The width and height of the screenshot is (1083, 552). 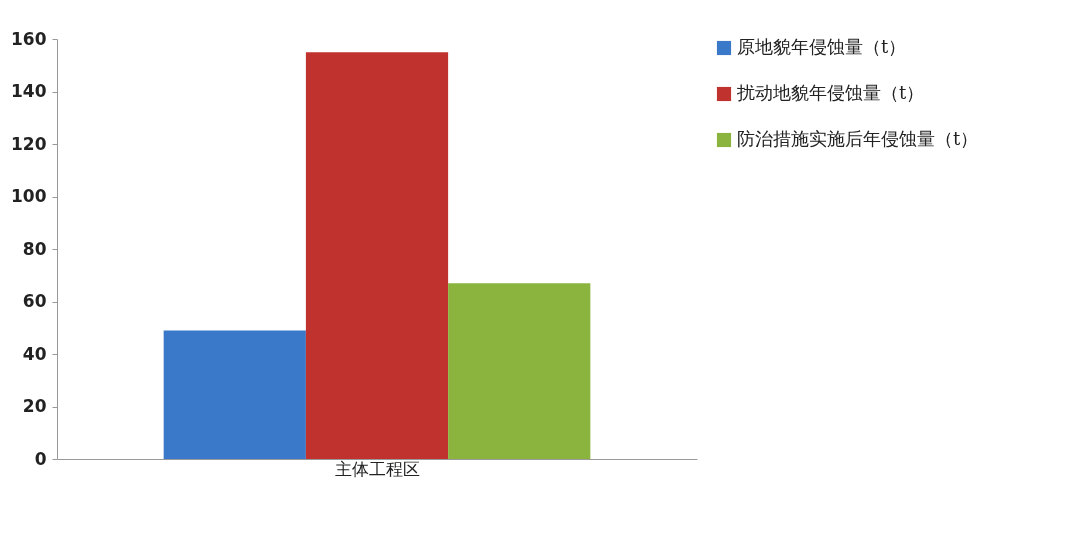 What do you see at coordinates (34, 301) in the screenshot?
I see `y-tick-label: 60` at bounding box center [34, 301].